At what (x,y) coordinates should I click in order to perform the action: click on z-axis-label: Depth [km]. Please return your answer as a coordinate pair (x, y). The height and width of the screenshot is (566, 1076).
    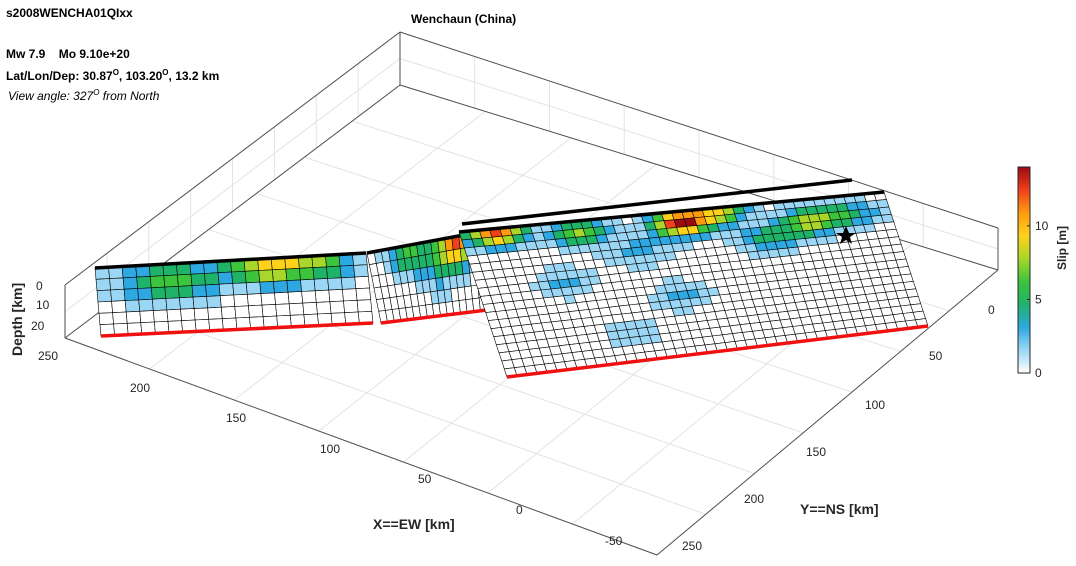
    Looking at the image, I should click on (17, 319).